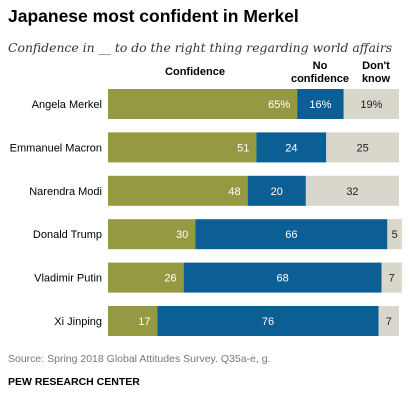  I want to click on column-header-confidence: Confidence, so click(195, 72).